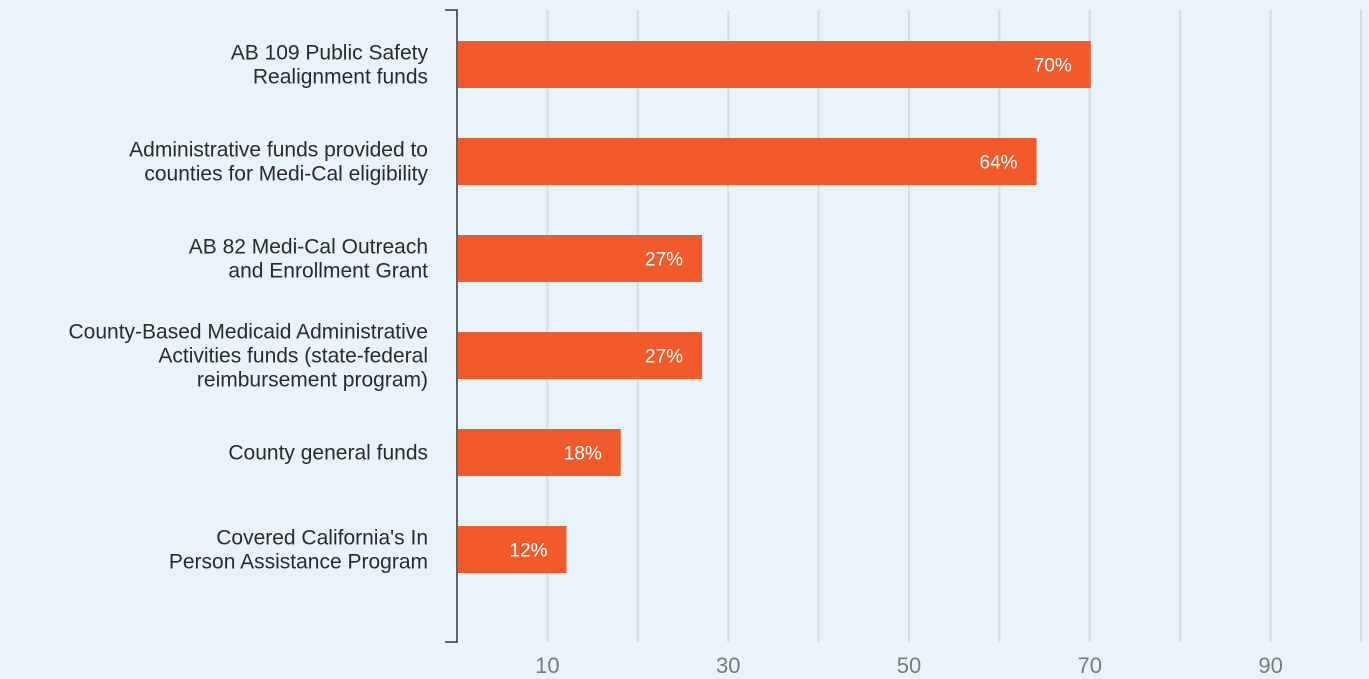  I want to click on y-axis-line, so click(451, 326).